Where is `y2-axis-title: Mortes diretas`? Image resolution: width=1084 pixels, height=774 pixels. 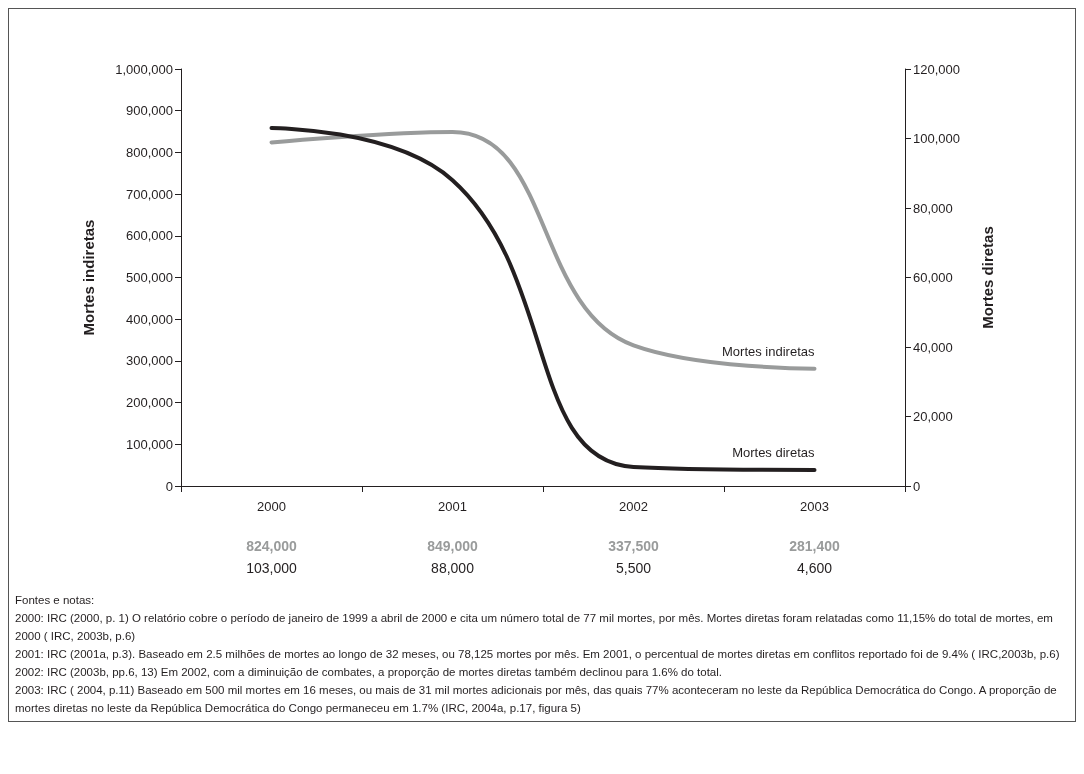 y2-axis-title: Mortes diretas is located at coordinates (987, 277).